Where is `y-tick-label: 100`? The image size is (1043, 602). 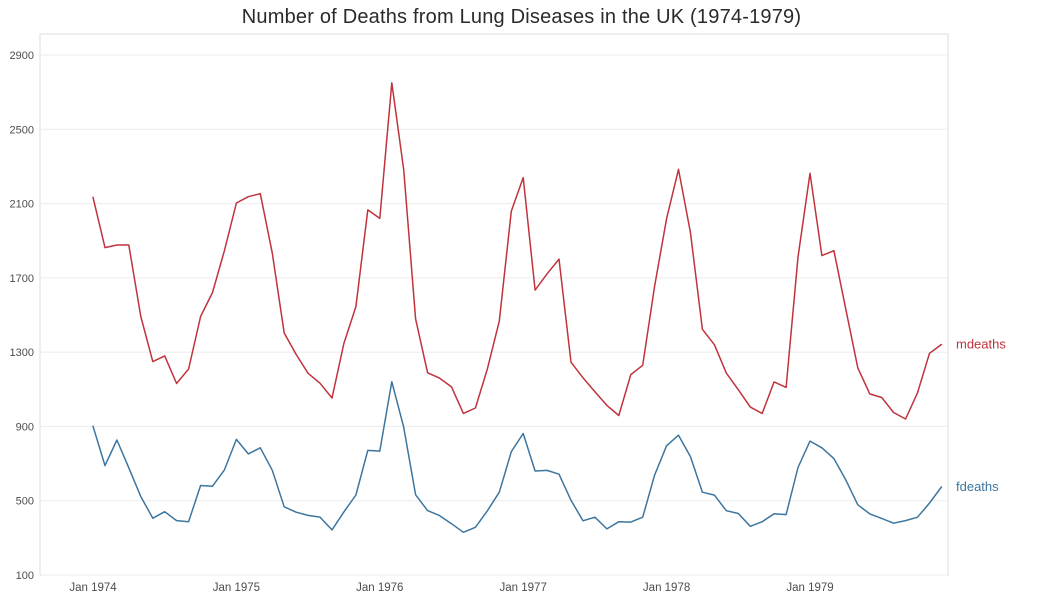 y-tick-label: 100 is located at coordinates (25, 576).